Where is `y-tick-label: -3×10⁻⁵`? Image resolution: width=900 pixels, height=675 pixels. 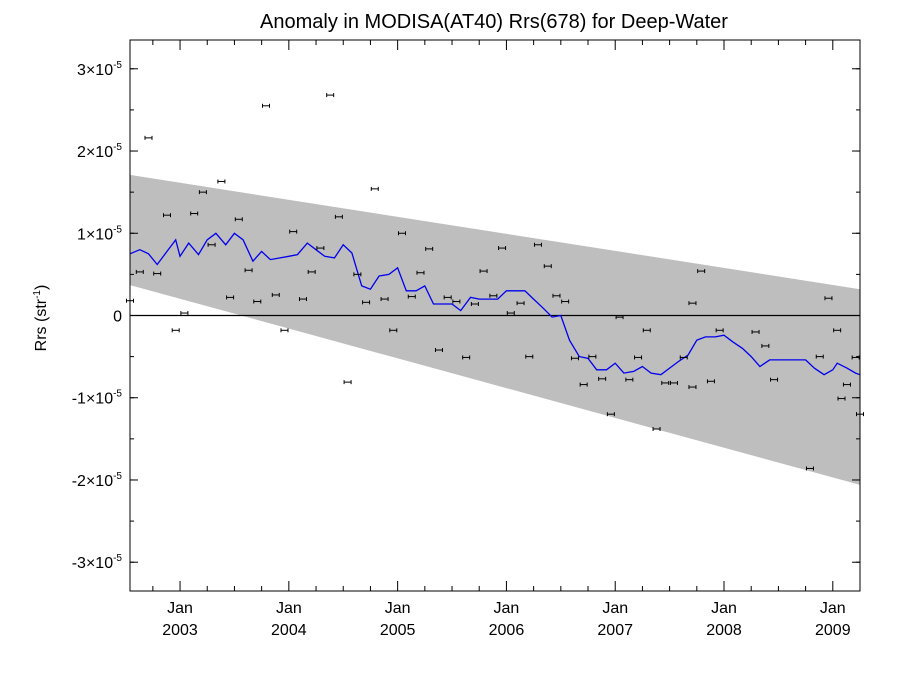
y-tick-label: -3×10⁻⁵ is located at coordinates (97, 562).